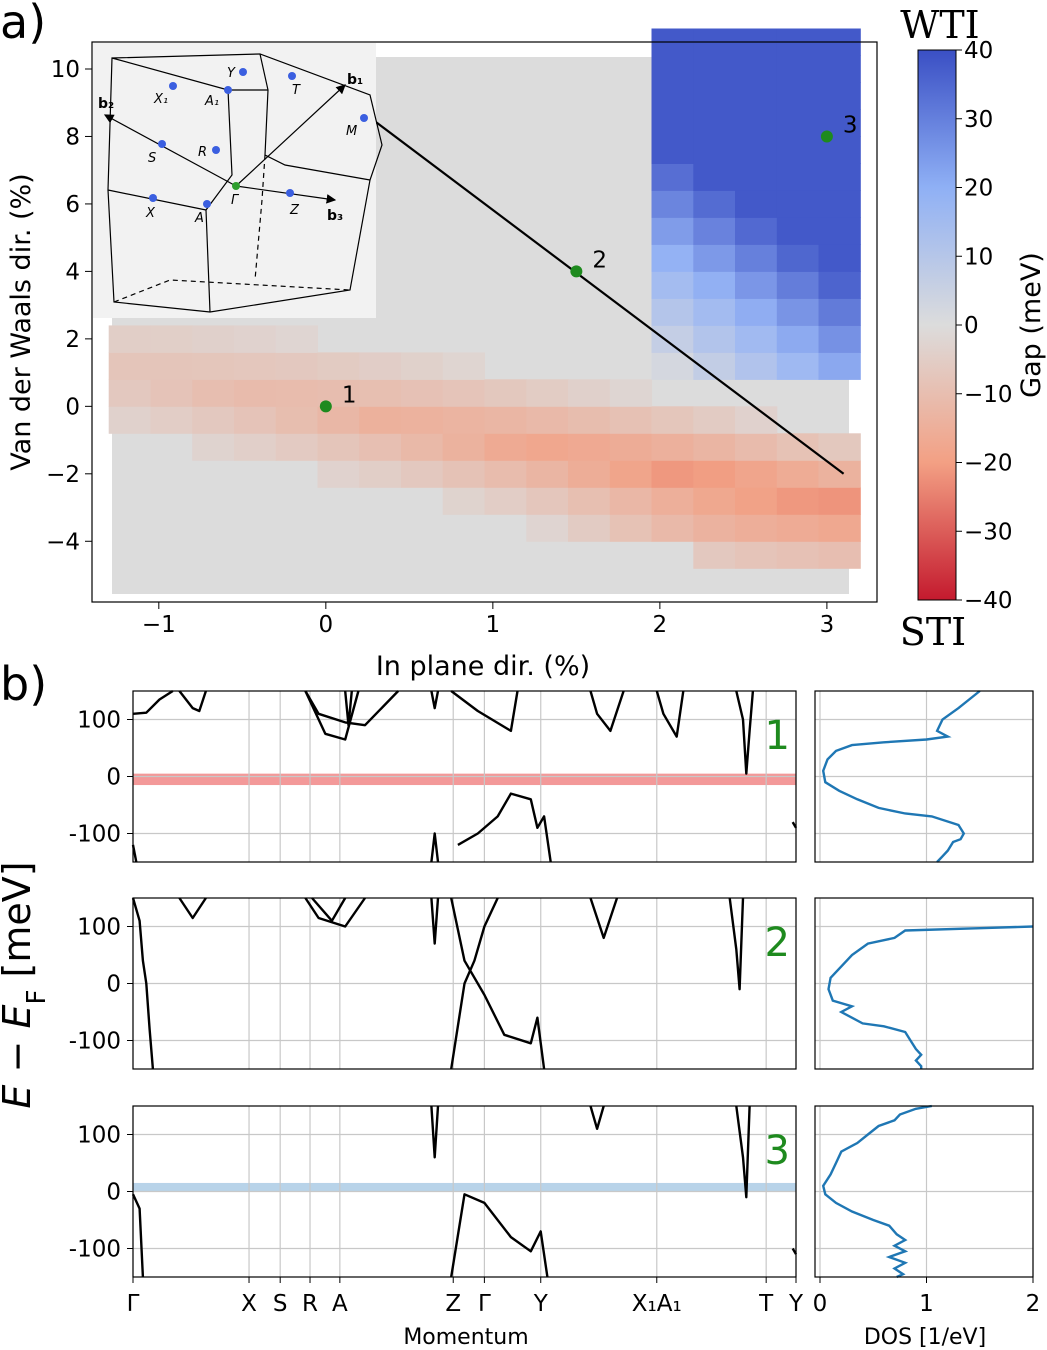 This screenshot has height=1350, width=1047. Describe the element at coordinates (99, 928) in the screenshot. I see `band-ytick-label: 100` at that location.